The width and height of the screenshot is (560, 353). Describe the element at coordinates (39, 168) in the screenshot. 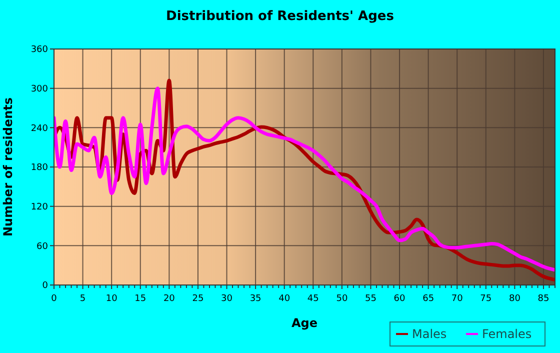

I see `y-tick-label: 180` at that location.